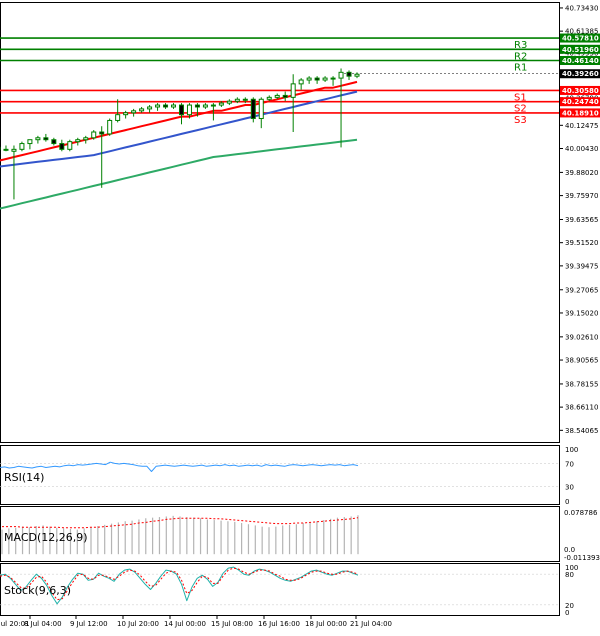 This screenshot has width=600, height=636. I want to click on level-price-box-s2, so click(580, 102).